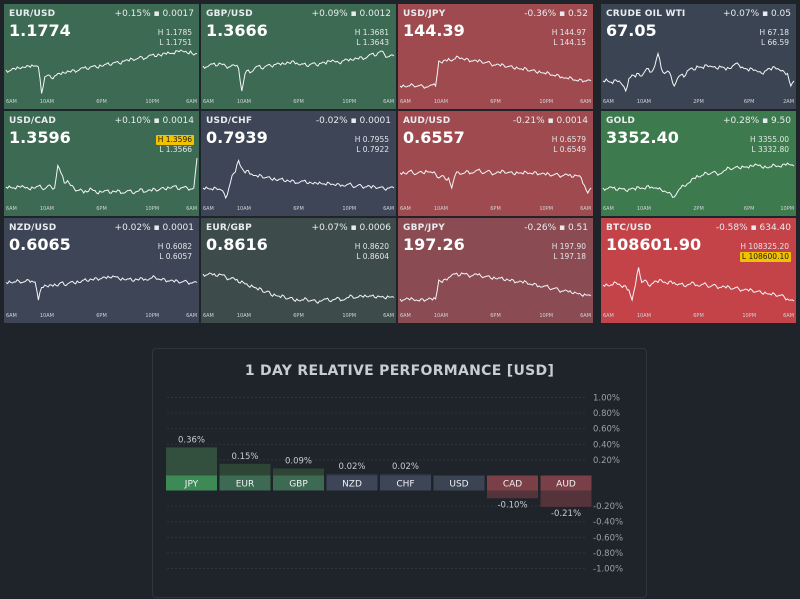 The image size is (800, 599). I want to click on time-tick-label: 2AM, so click(789, 102).